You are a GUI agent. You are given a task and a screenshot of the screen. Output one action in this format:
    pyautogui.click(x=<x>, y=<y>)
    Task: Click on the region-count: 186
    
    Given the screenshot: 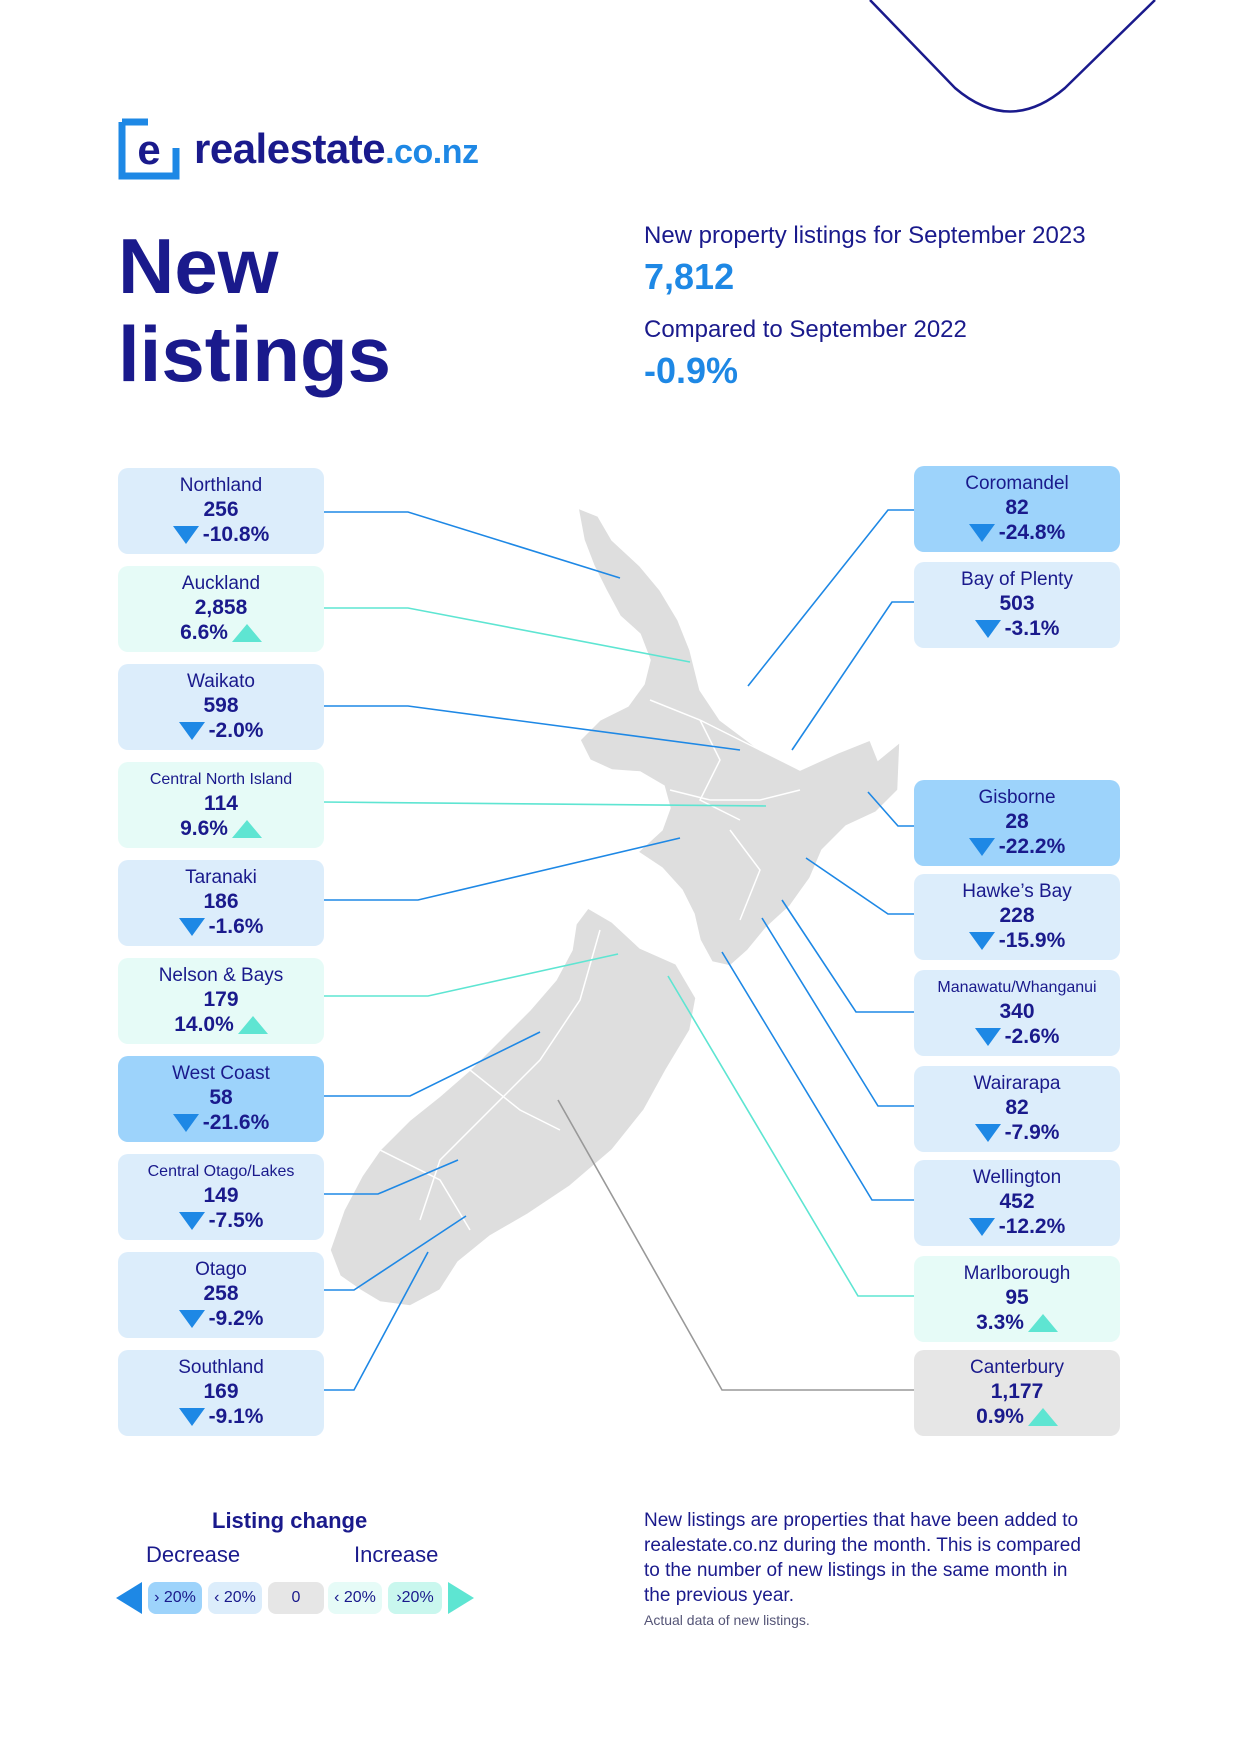 What is the action you would take?
    pyautogui.click(x=221, y=901)
    